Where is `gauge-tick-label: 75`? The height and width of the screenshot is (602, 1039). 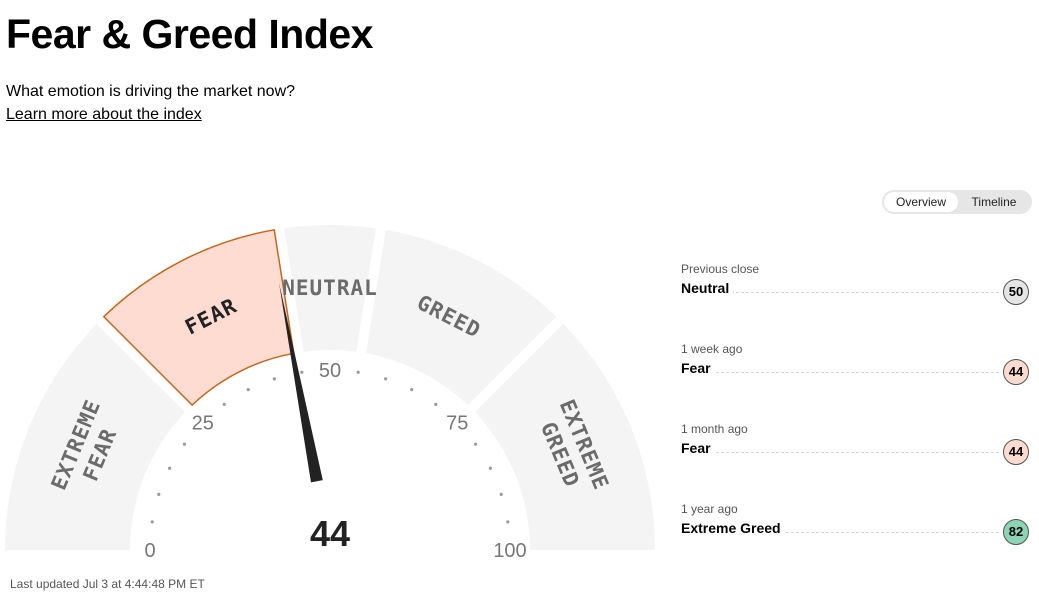 gauge-tick-label: 75 is located at coordinates (457, 424).